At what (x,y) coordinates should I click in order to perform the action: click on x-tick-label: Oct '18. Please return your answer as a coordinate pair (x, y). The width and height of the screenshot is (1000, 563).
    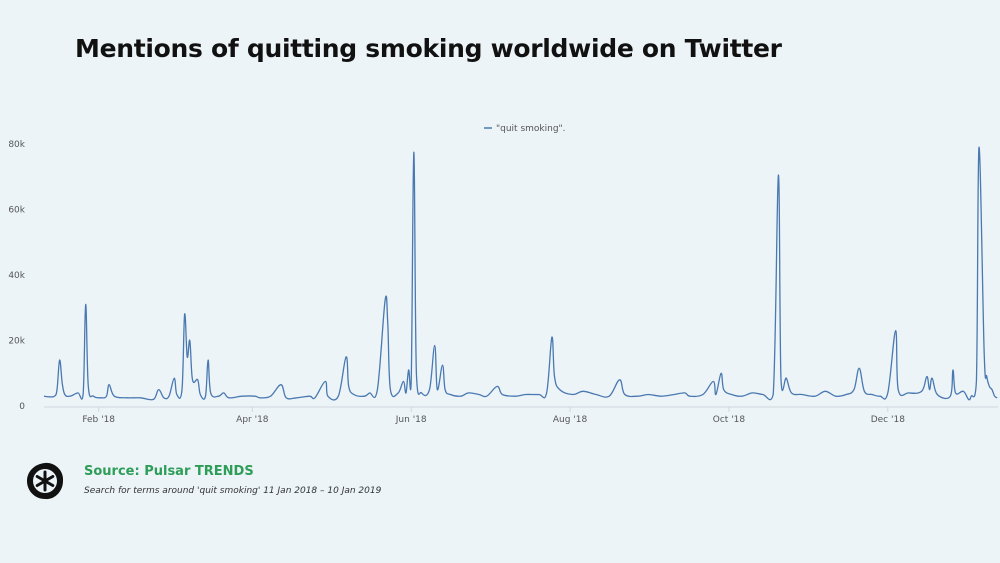
    Looking at the image, I should click on (729, 420).